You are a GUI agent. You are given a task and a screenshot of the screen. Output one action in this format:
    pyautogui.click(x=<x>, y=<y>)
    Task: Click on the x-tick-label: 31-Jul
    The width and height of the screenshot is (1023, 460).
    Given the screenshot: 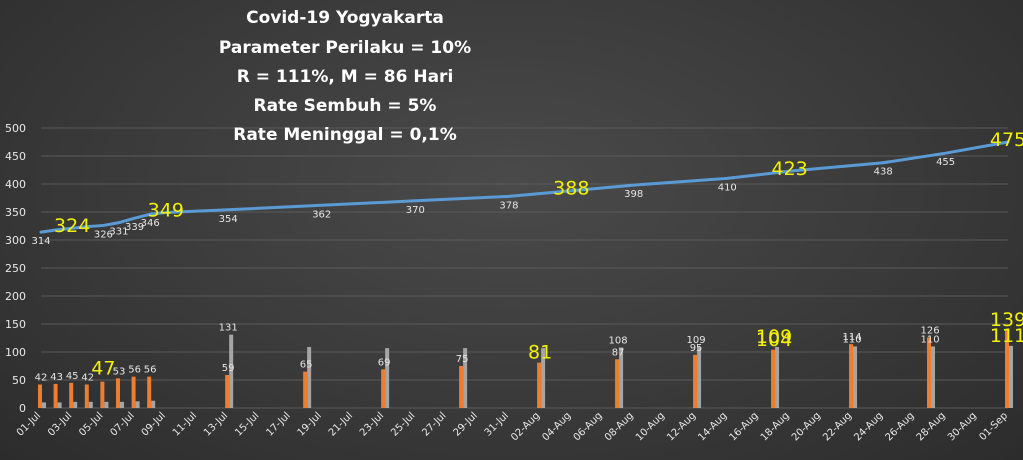 What is the action you would take?
    pyautogui.click(x=497, y=424)
    